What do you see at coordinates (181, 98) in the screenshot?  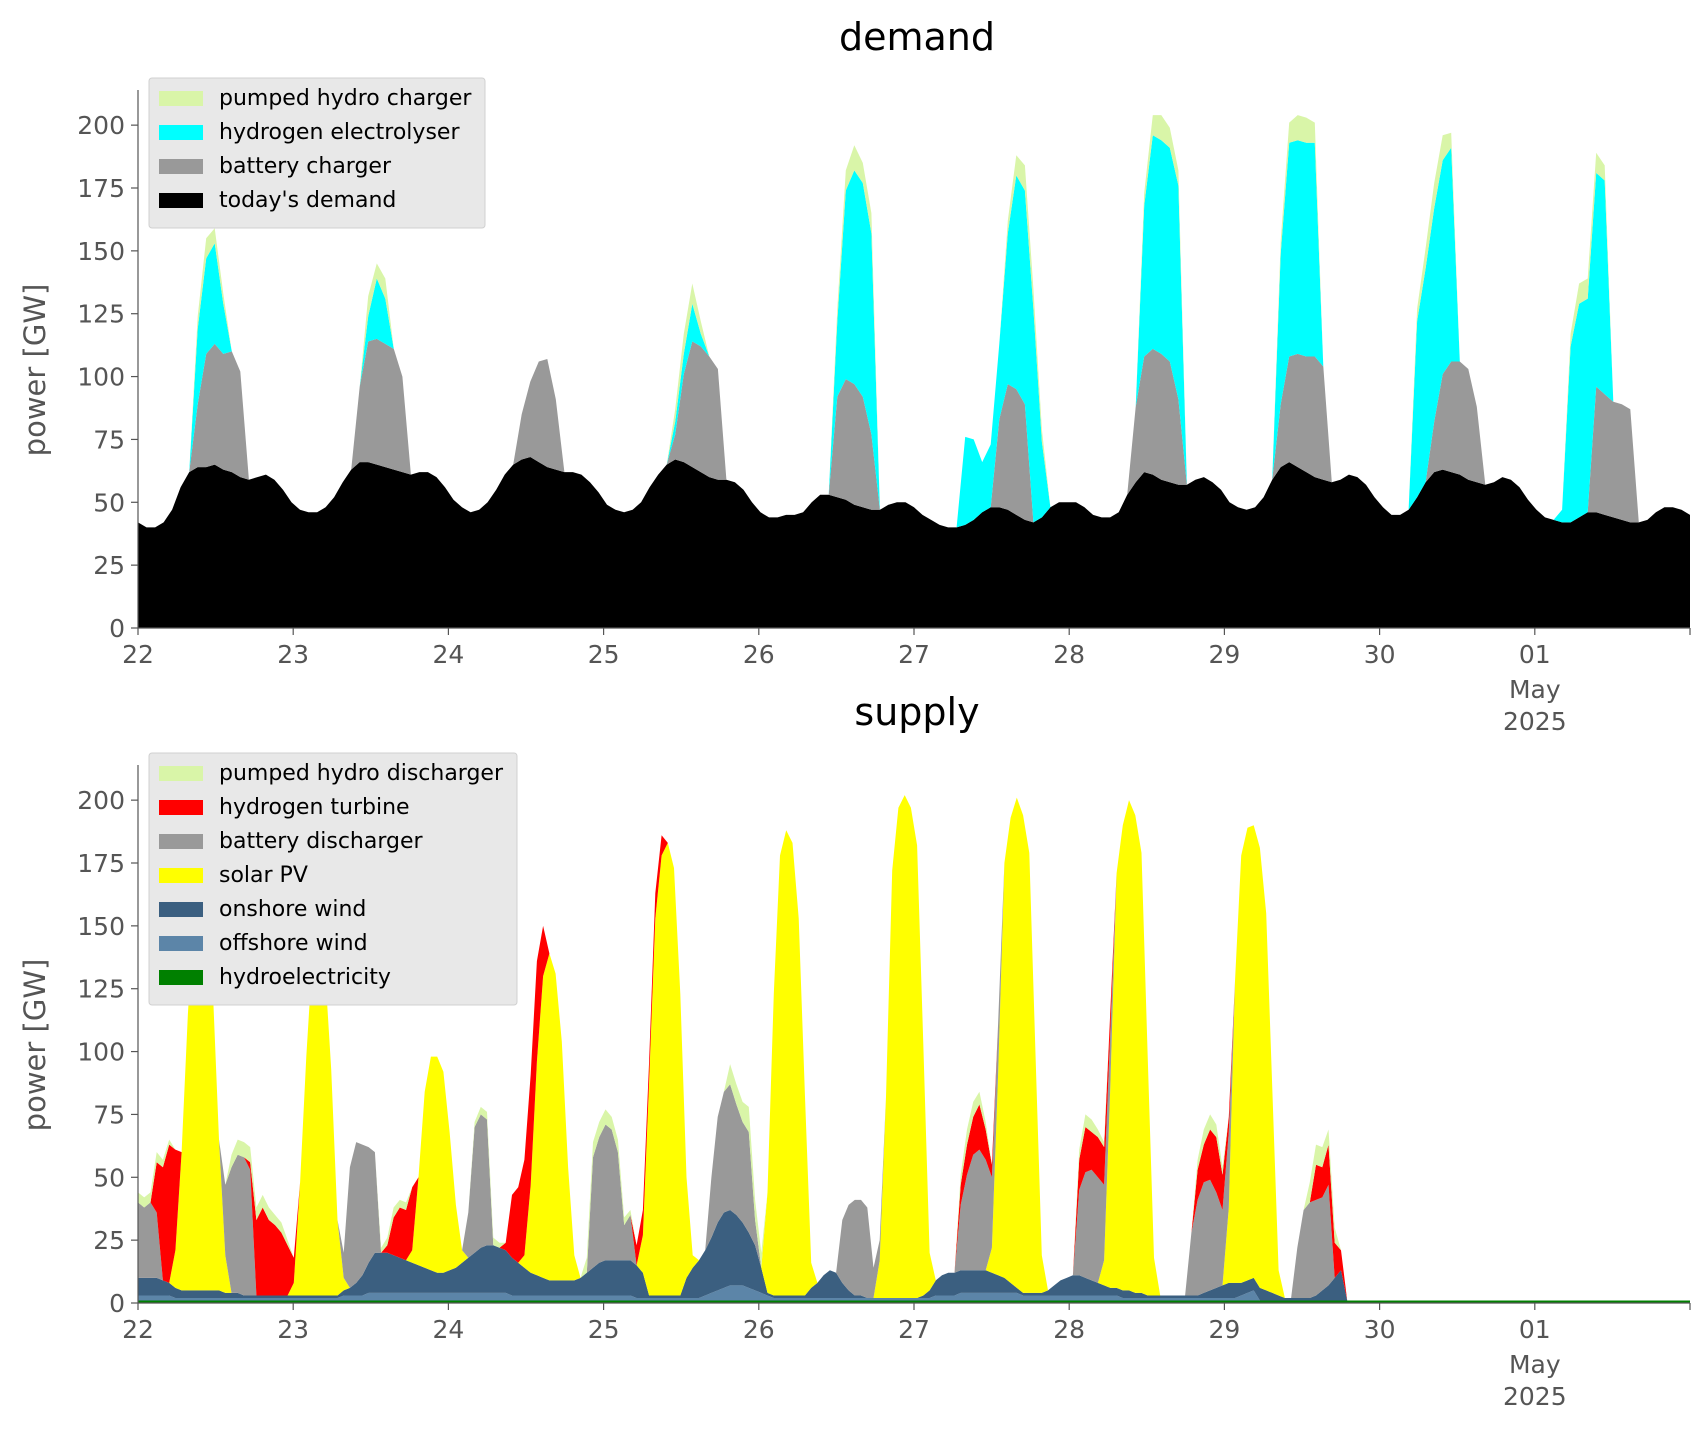 I see `legend-swatch-pumped-hydro-charger` at bounding box center [181, 98].